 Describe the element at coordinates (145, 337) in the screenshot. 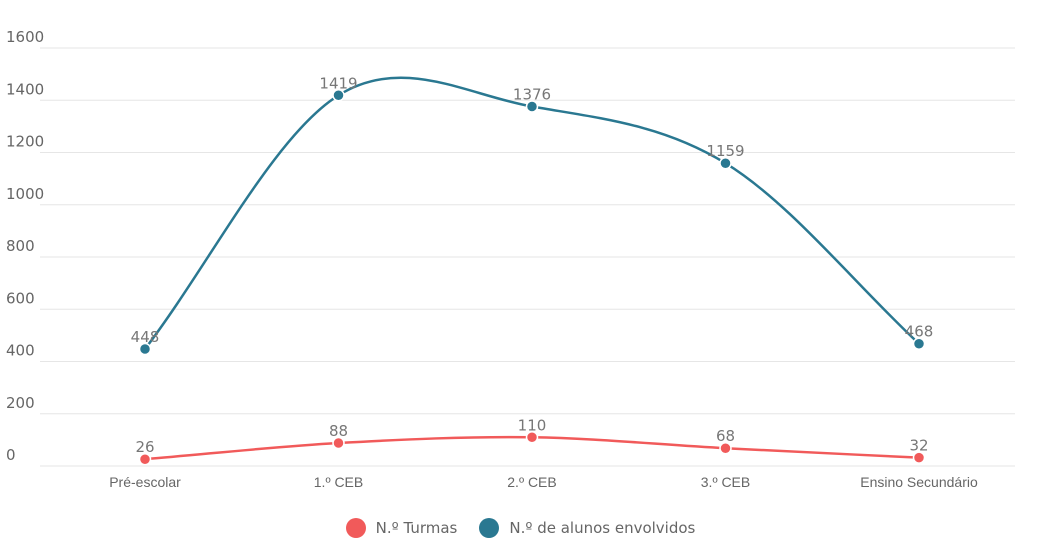

I see `data-label: 448` at that location.